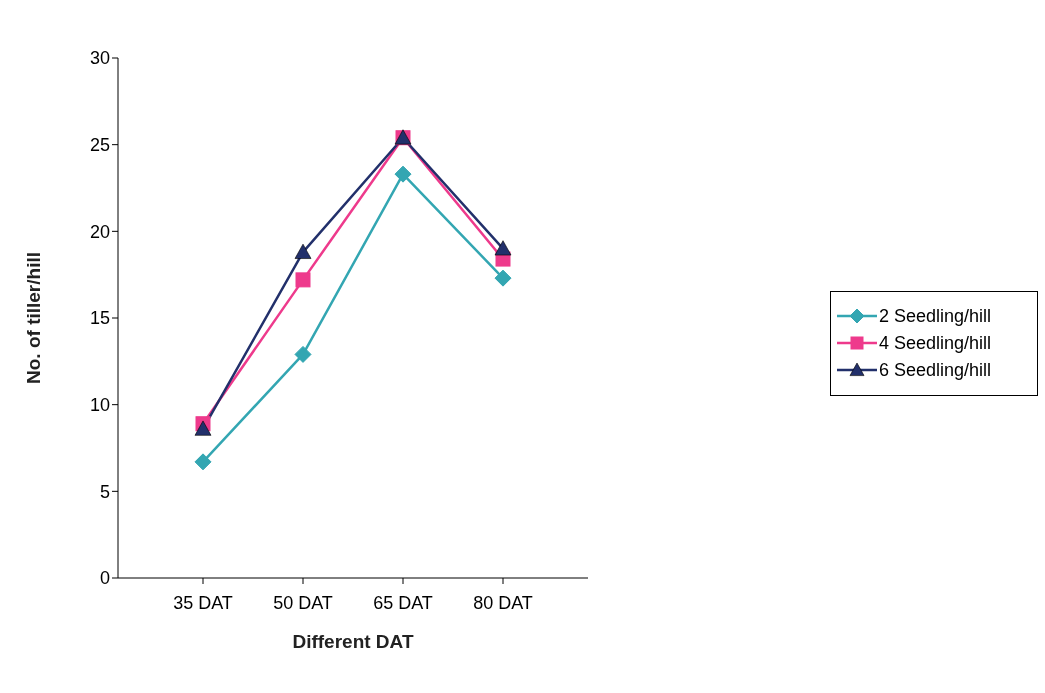 Image resolution: width=1045 pixels, height=693 pixels. I want to click on y-tick-label: 20, so click(99, 231).